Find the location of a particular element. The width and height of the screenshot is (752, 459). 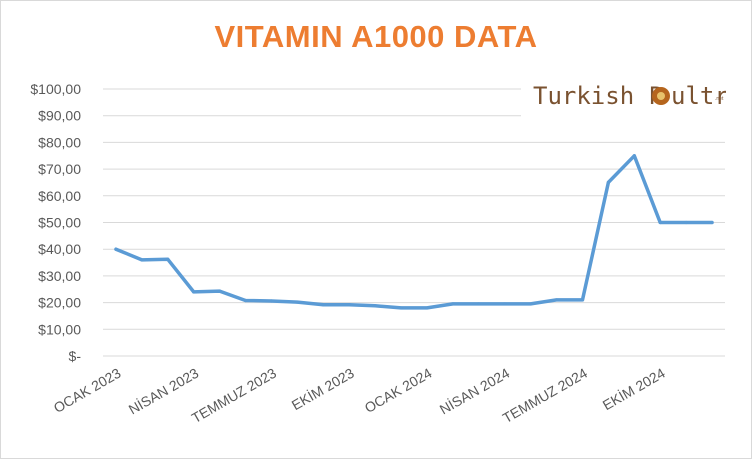

turkish-poultry-logo: Turkish P ultry .net is located at coordinates (632, 96).